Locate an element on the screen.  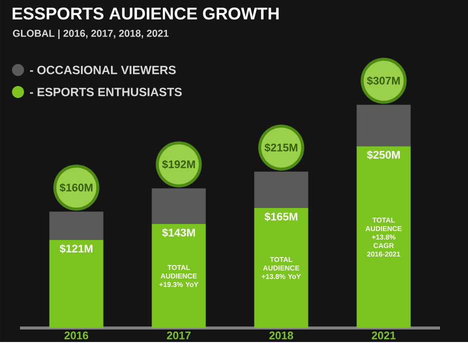
data-label: $121M is located at coordinates (76, 249).